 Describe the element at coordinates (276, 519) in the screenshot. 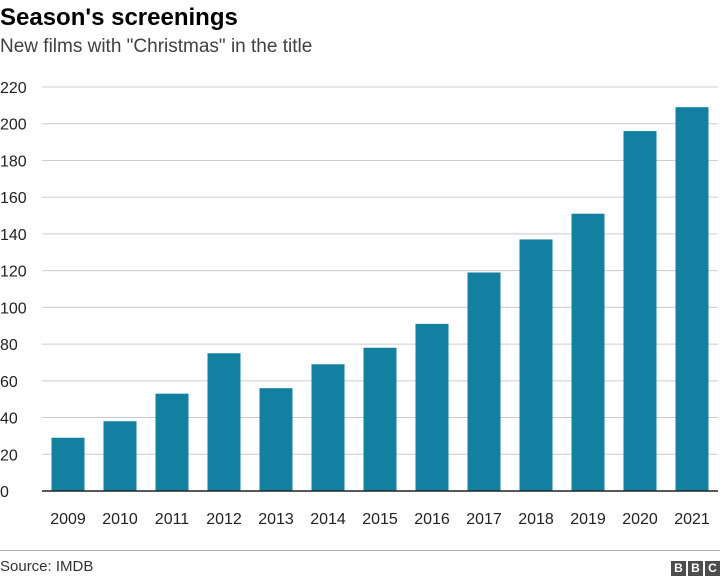

I see `x-tick-label: 2013` at that location.